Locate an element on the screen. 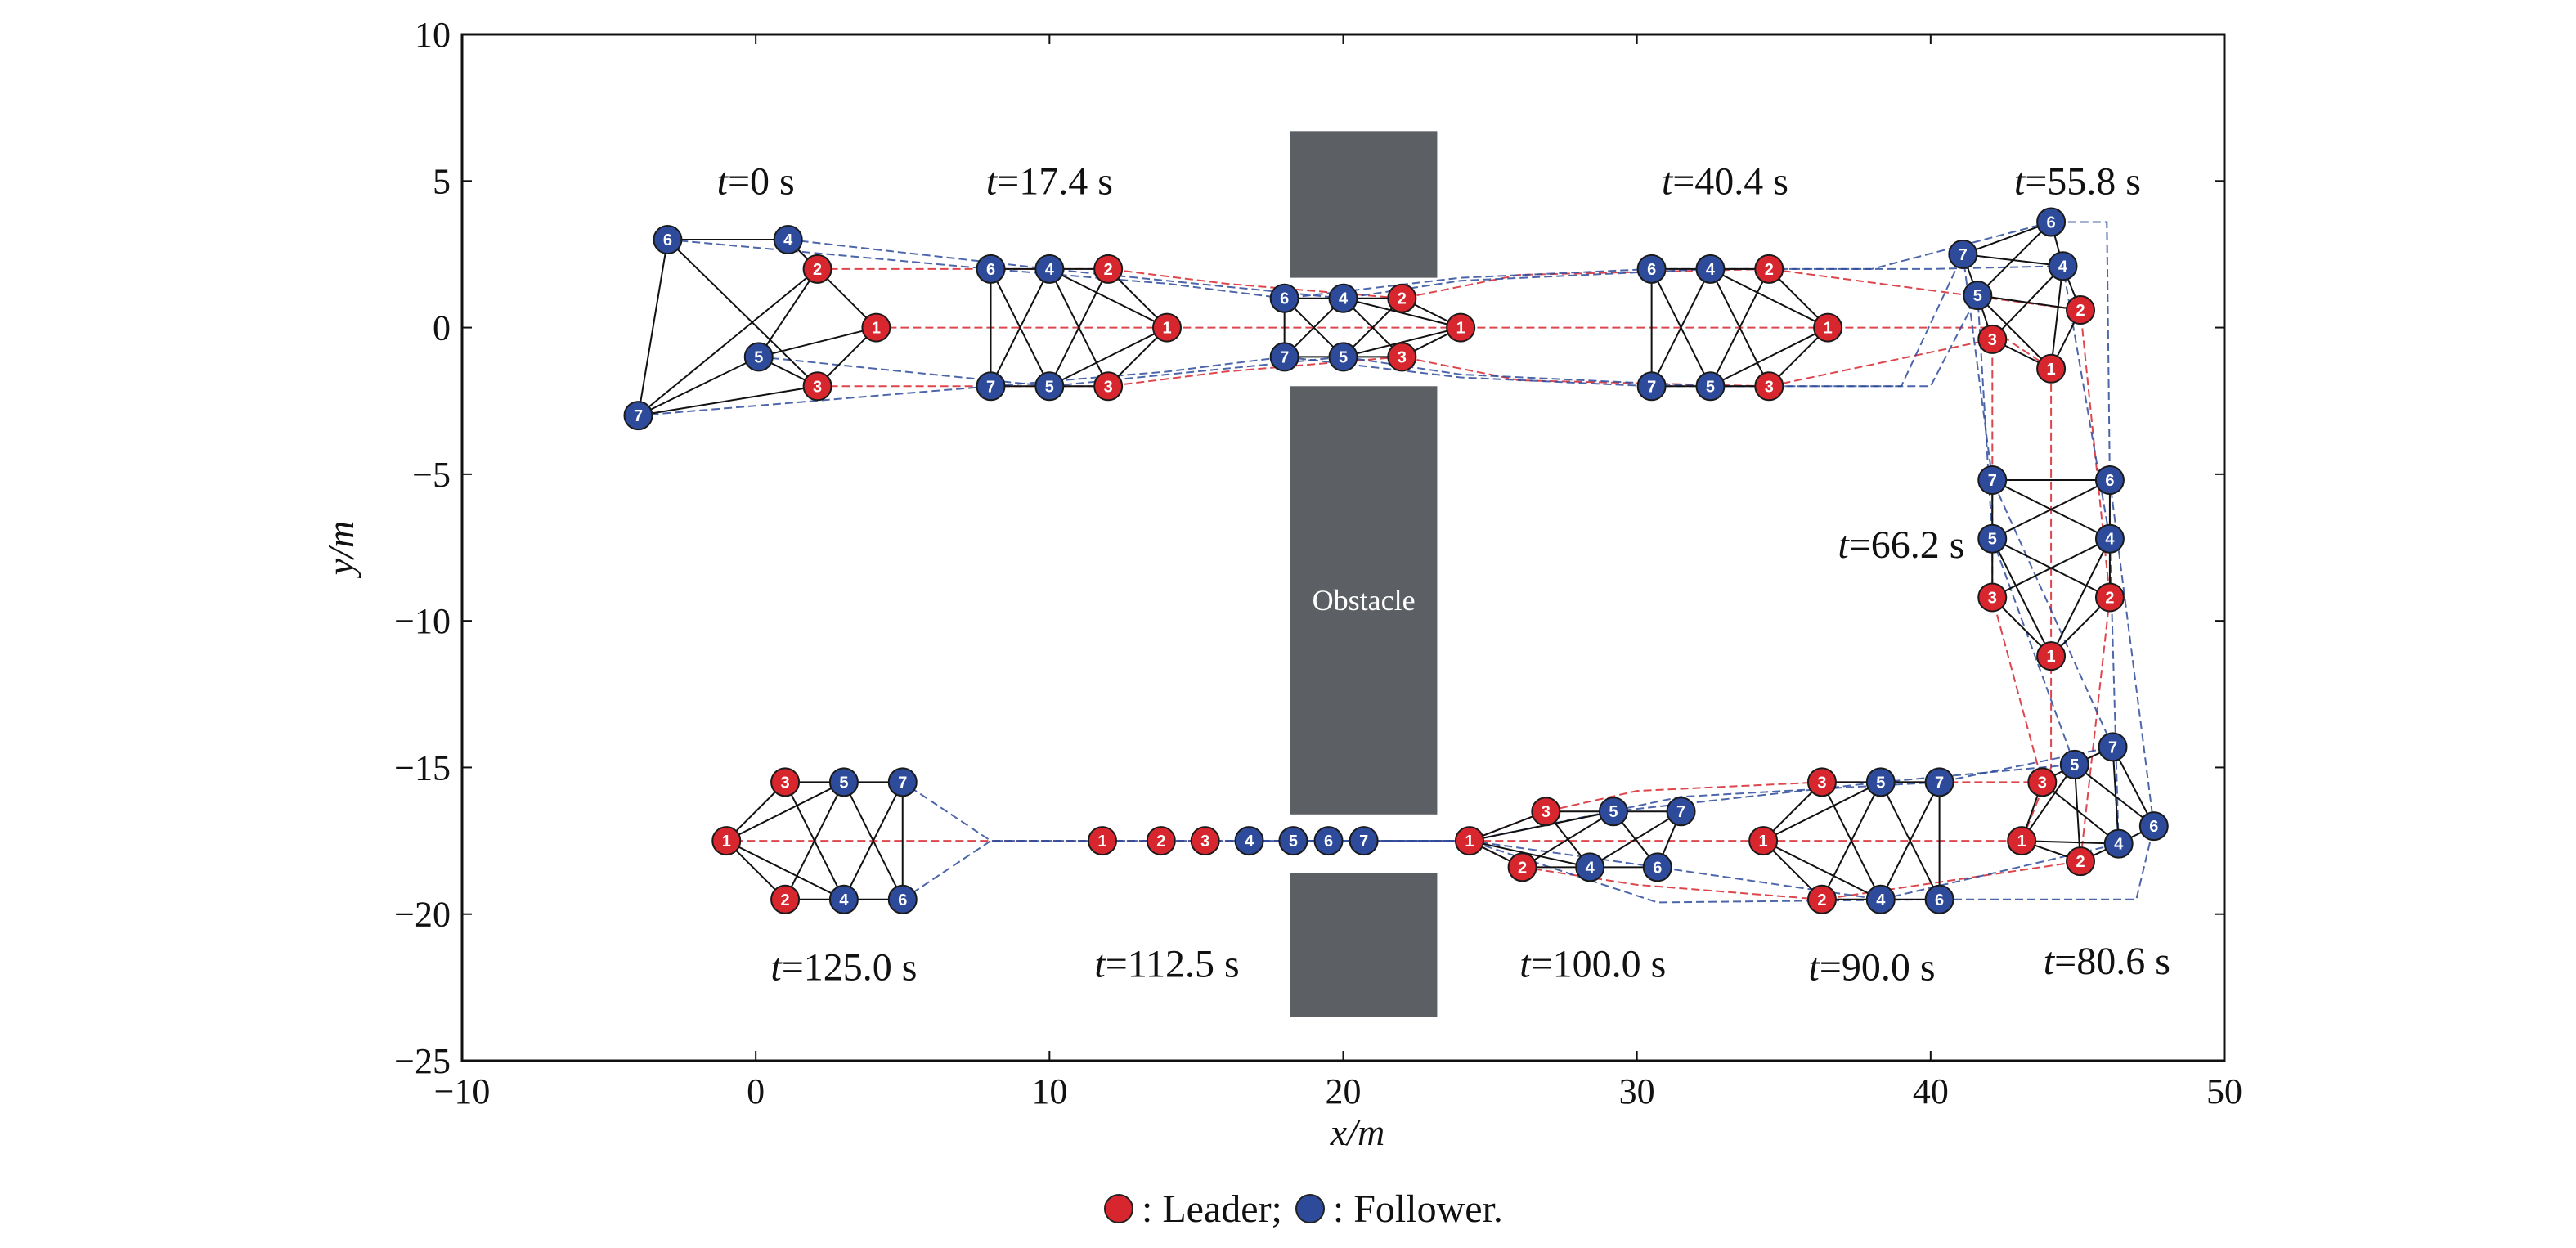 This screenshot has width=2576, height=1248. obstacle-label: Obstacle is located at coordinates (1365, 600).